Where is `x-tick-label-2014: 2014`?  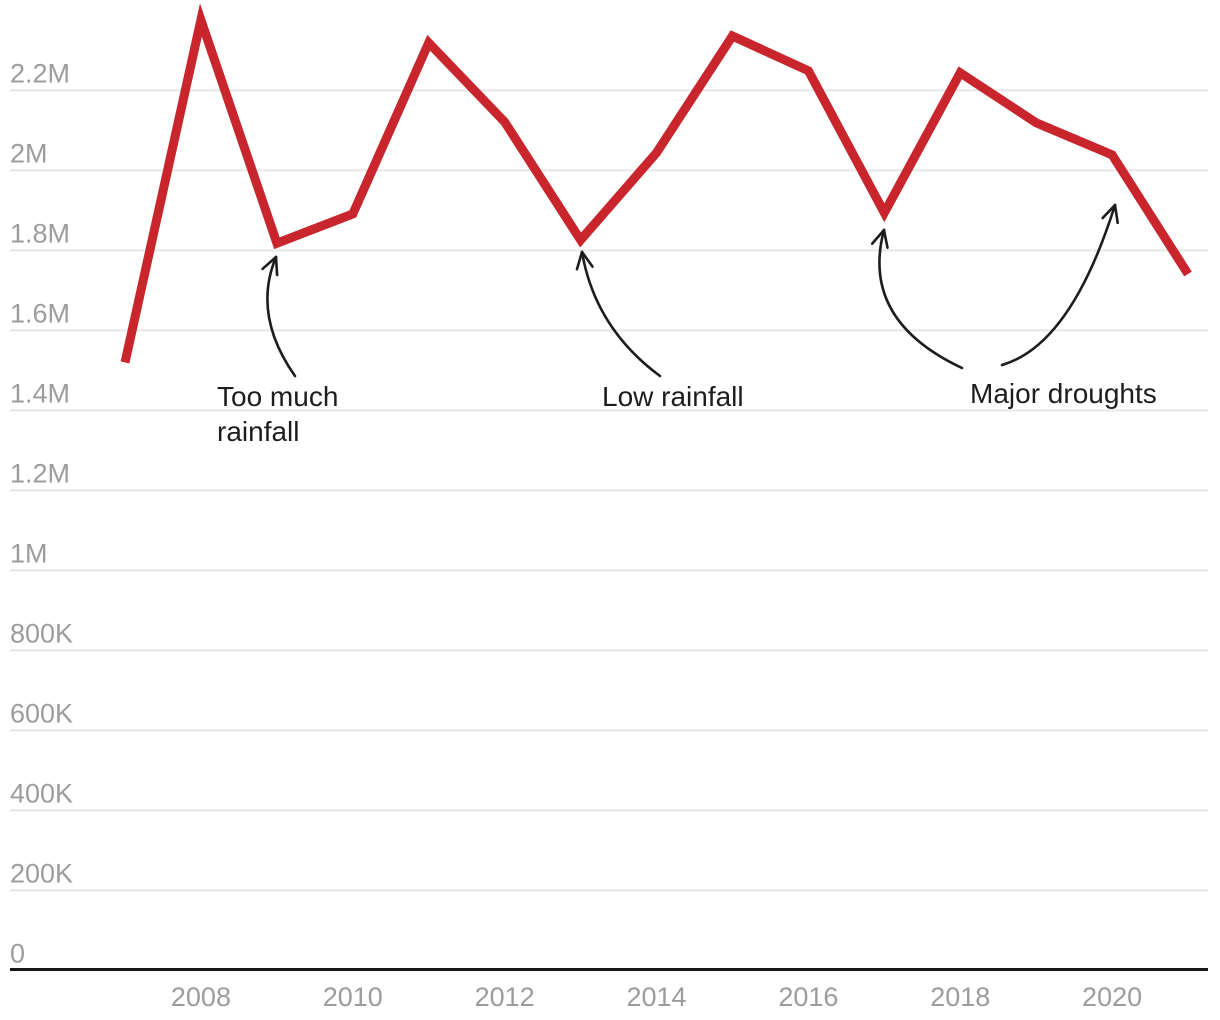 x-tick-label-2014: 2014 is located at coordinates (656, 997).